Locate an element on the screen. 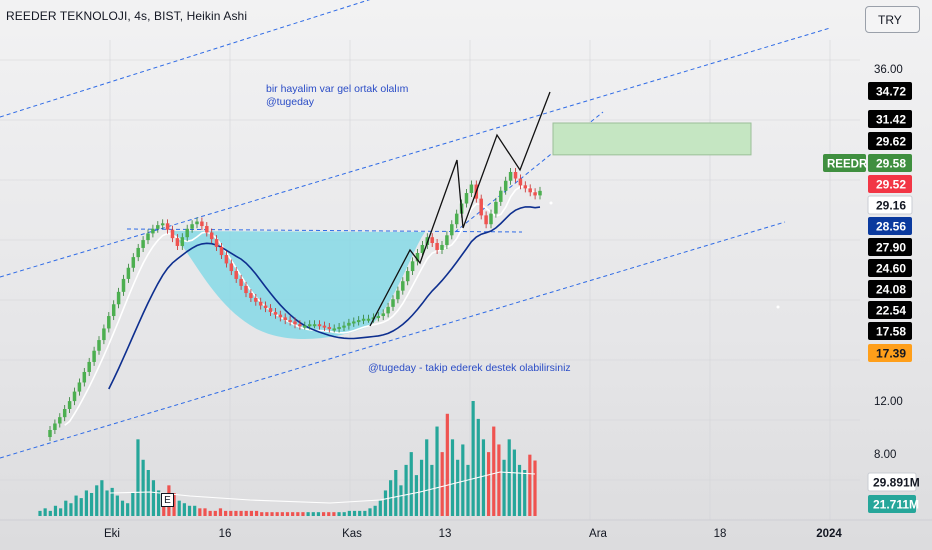 The width and height of the screenshot is (932, 550). projection-line is located at coordinates (460, 209).